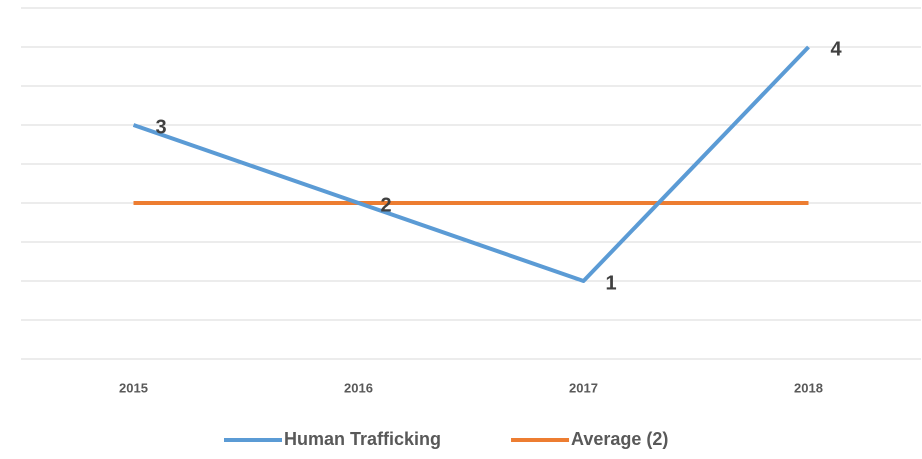 This screenshot has height=459, width=922. I want to click on x-tick-label: 2018, so click(808, 387).